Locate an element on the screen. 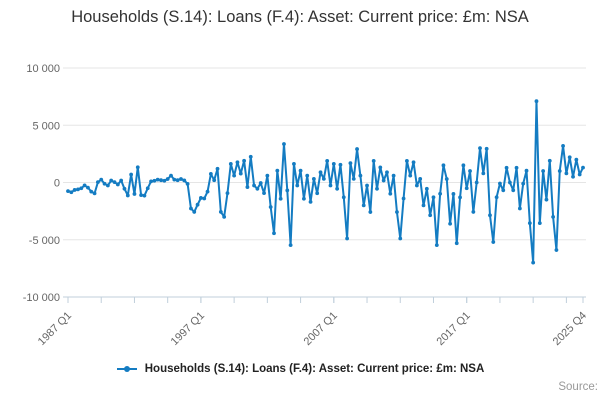  svg-text: 2025 Q4 is located at coordinates (570, 329).